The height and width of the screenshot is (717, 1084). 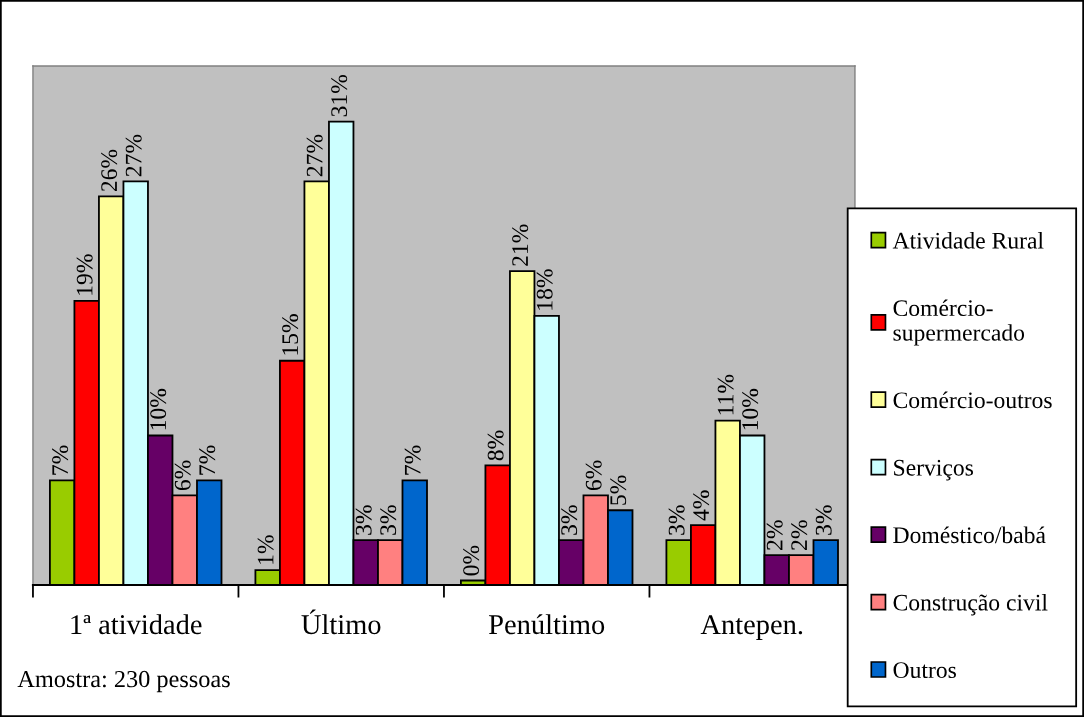 I want to click on x-tick-label: Penúltimo, so click(x=546, y=624).